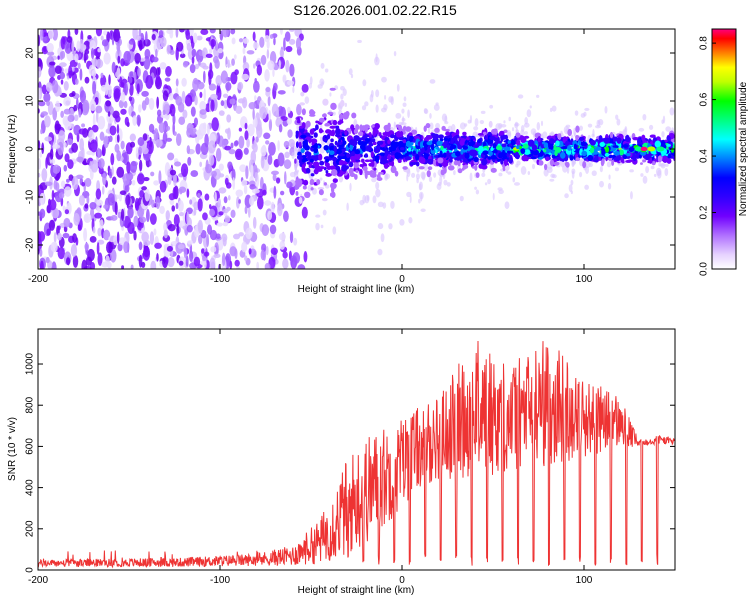  Describe the element at coordinates (220, 279) in the screenshot. I see `spectrogram-x-tick-label: -100` at that location.